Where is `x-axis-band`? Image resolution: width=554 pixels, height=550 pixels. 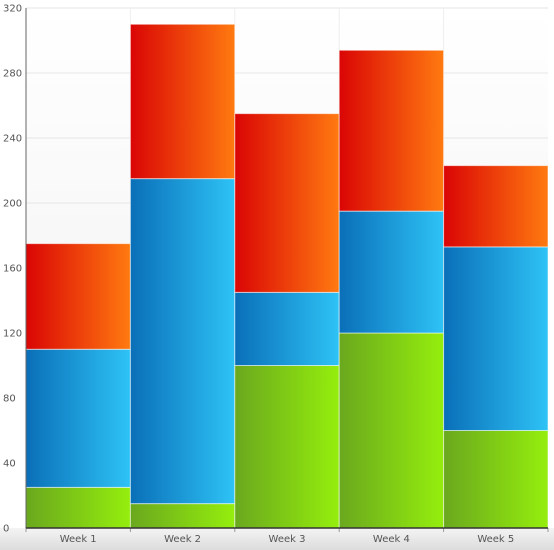
x-axis-band is located at coordinates (277, 539).